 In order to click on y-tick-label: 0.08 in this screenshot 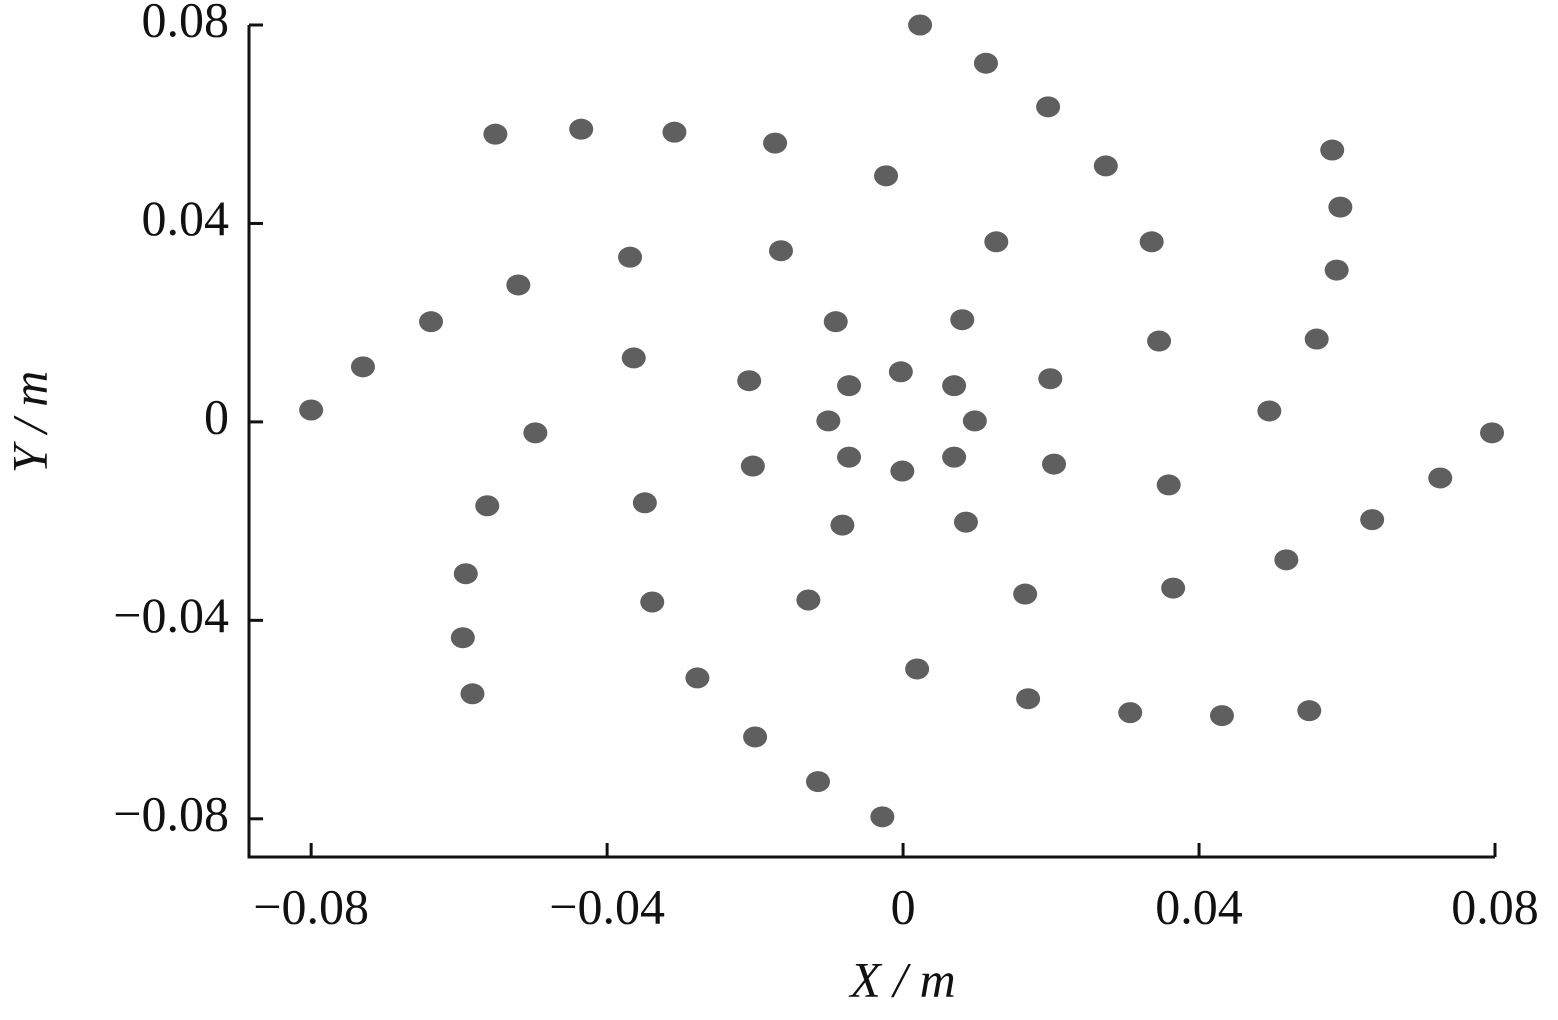, I will do `click(186, 23)`.